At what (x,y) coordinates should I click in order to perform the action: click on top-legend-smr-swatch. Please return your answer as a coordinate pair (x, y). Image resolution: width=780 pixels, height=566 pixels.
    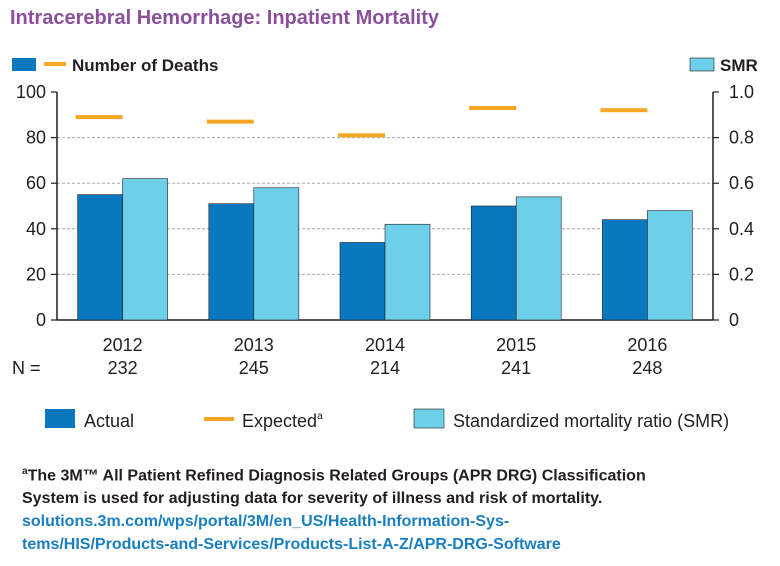
    Looking at the image, I should click on (702, 64).